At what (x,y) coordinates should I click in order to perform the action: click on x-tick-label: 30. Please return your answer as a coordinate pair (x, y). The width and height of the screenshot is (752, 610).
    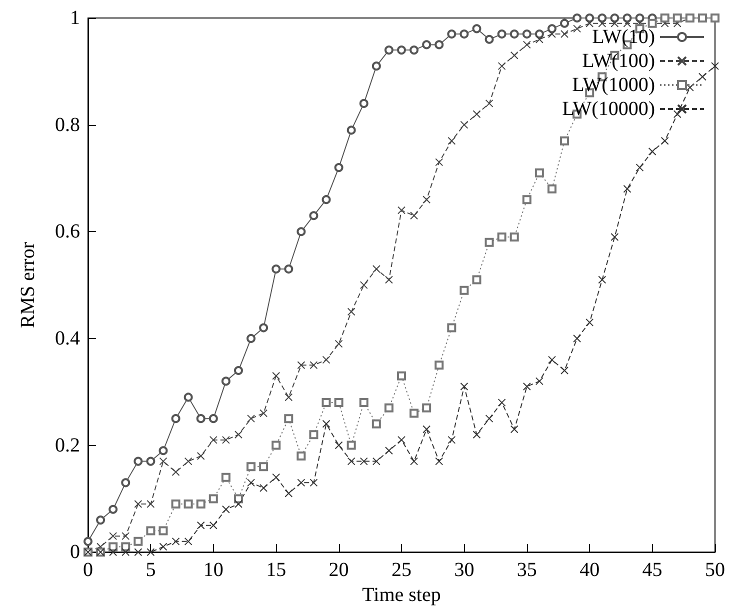
    Looking at the image, I should click on (464, 570).